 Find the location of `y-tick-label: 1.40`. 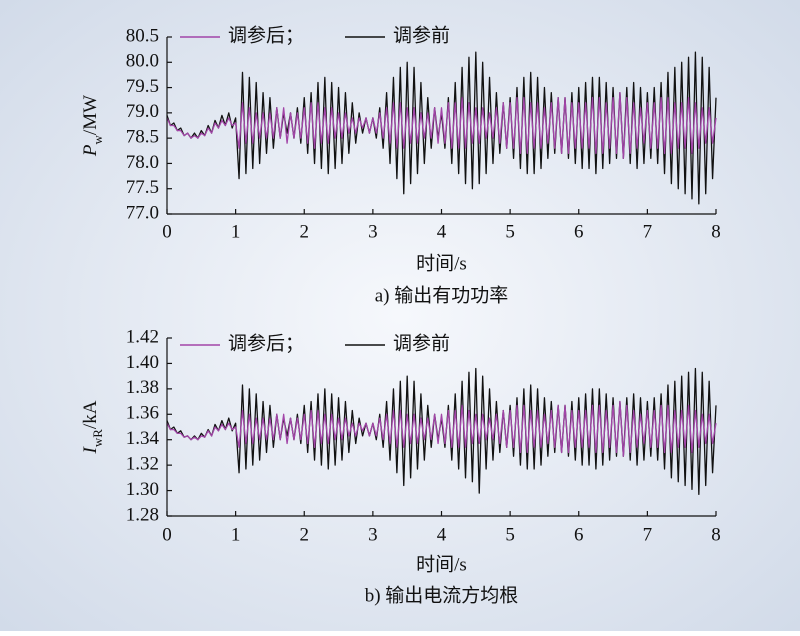

y-tick-label: 1.40 is located at coordinates (142, 362).